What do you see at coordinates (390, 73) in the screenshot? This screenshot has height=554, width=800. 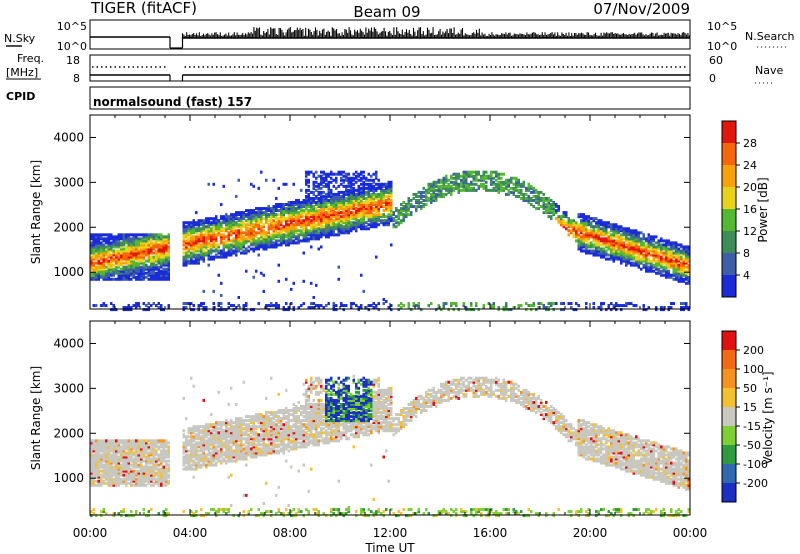 I see `freq-trace` at bounding box center [390, 73].